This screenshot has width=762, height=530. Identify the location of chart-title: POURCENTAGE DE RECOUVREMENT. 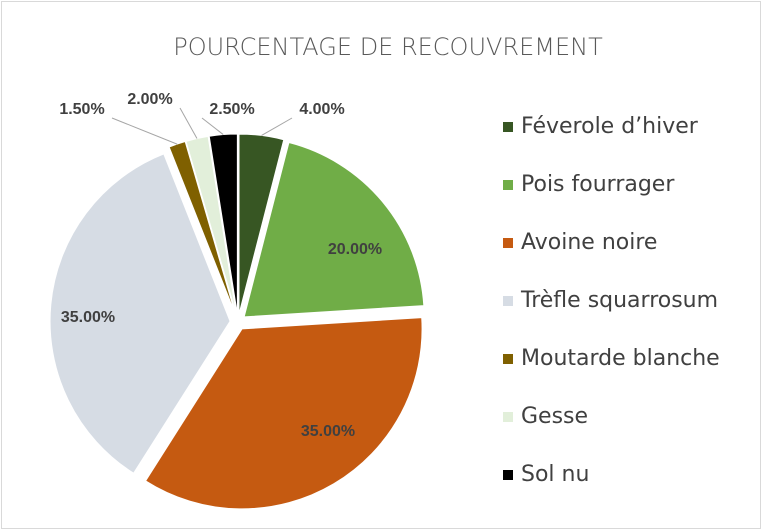
(388, 47).